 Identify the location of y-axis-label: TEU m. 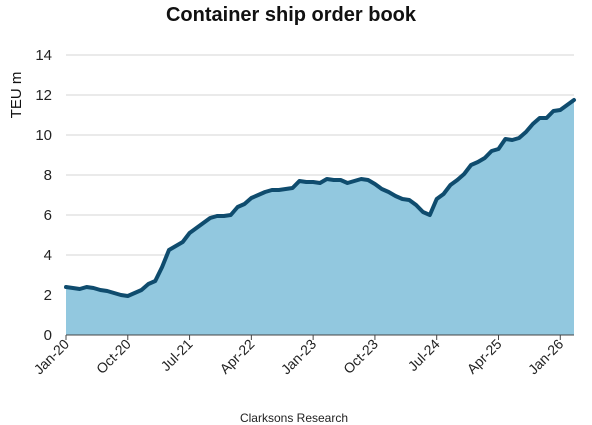
(16, 95).